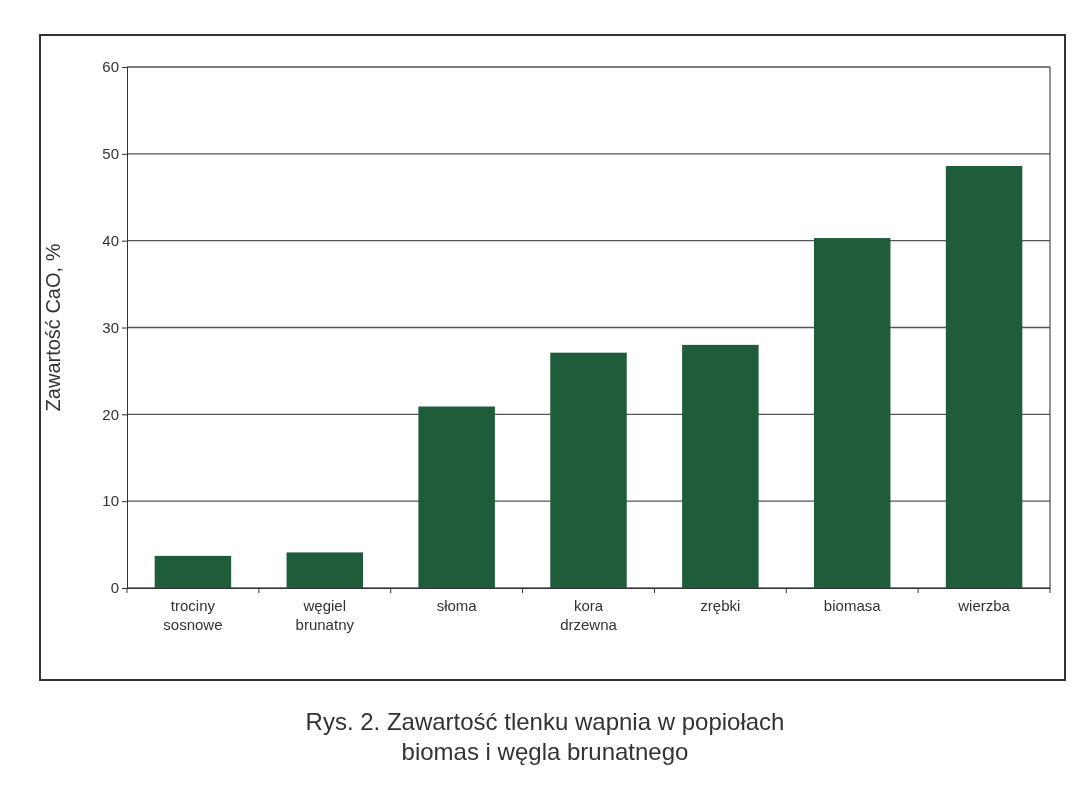 Image resolution: width=1080 pixels, height=810 pixels. I want to click on y-tick-label: 20, so click(110, 414).